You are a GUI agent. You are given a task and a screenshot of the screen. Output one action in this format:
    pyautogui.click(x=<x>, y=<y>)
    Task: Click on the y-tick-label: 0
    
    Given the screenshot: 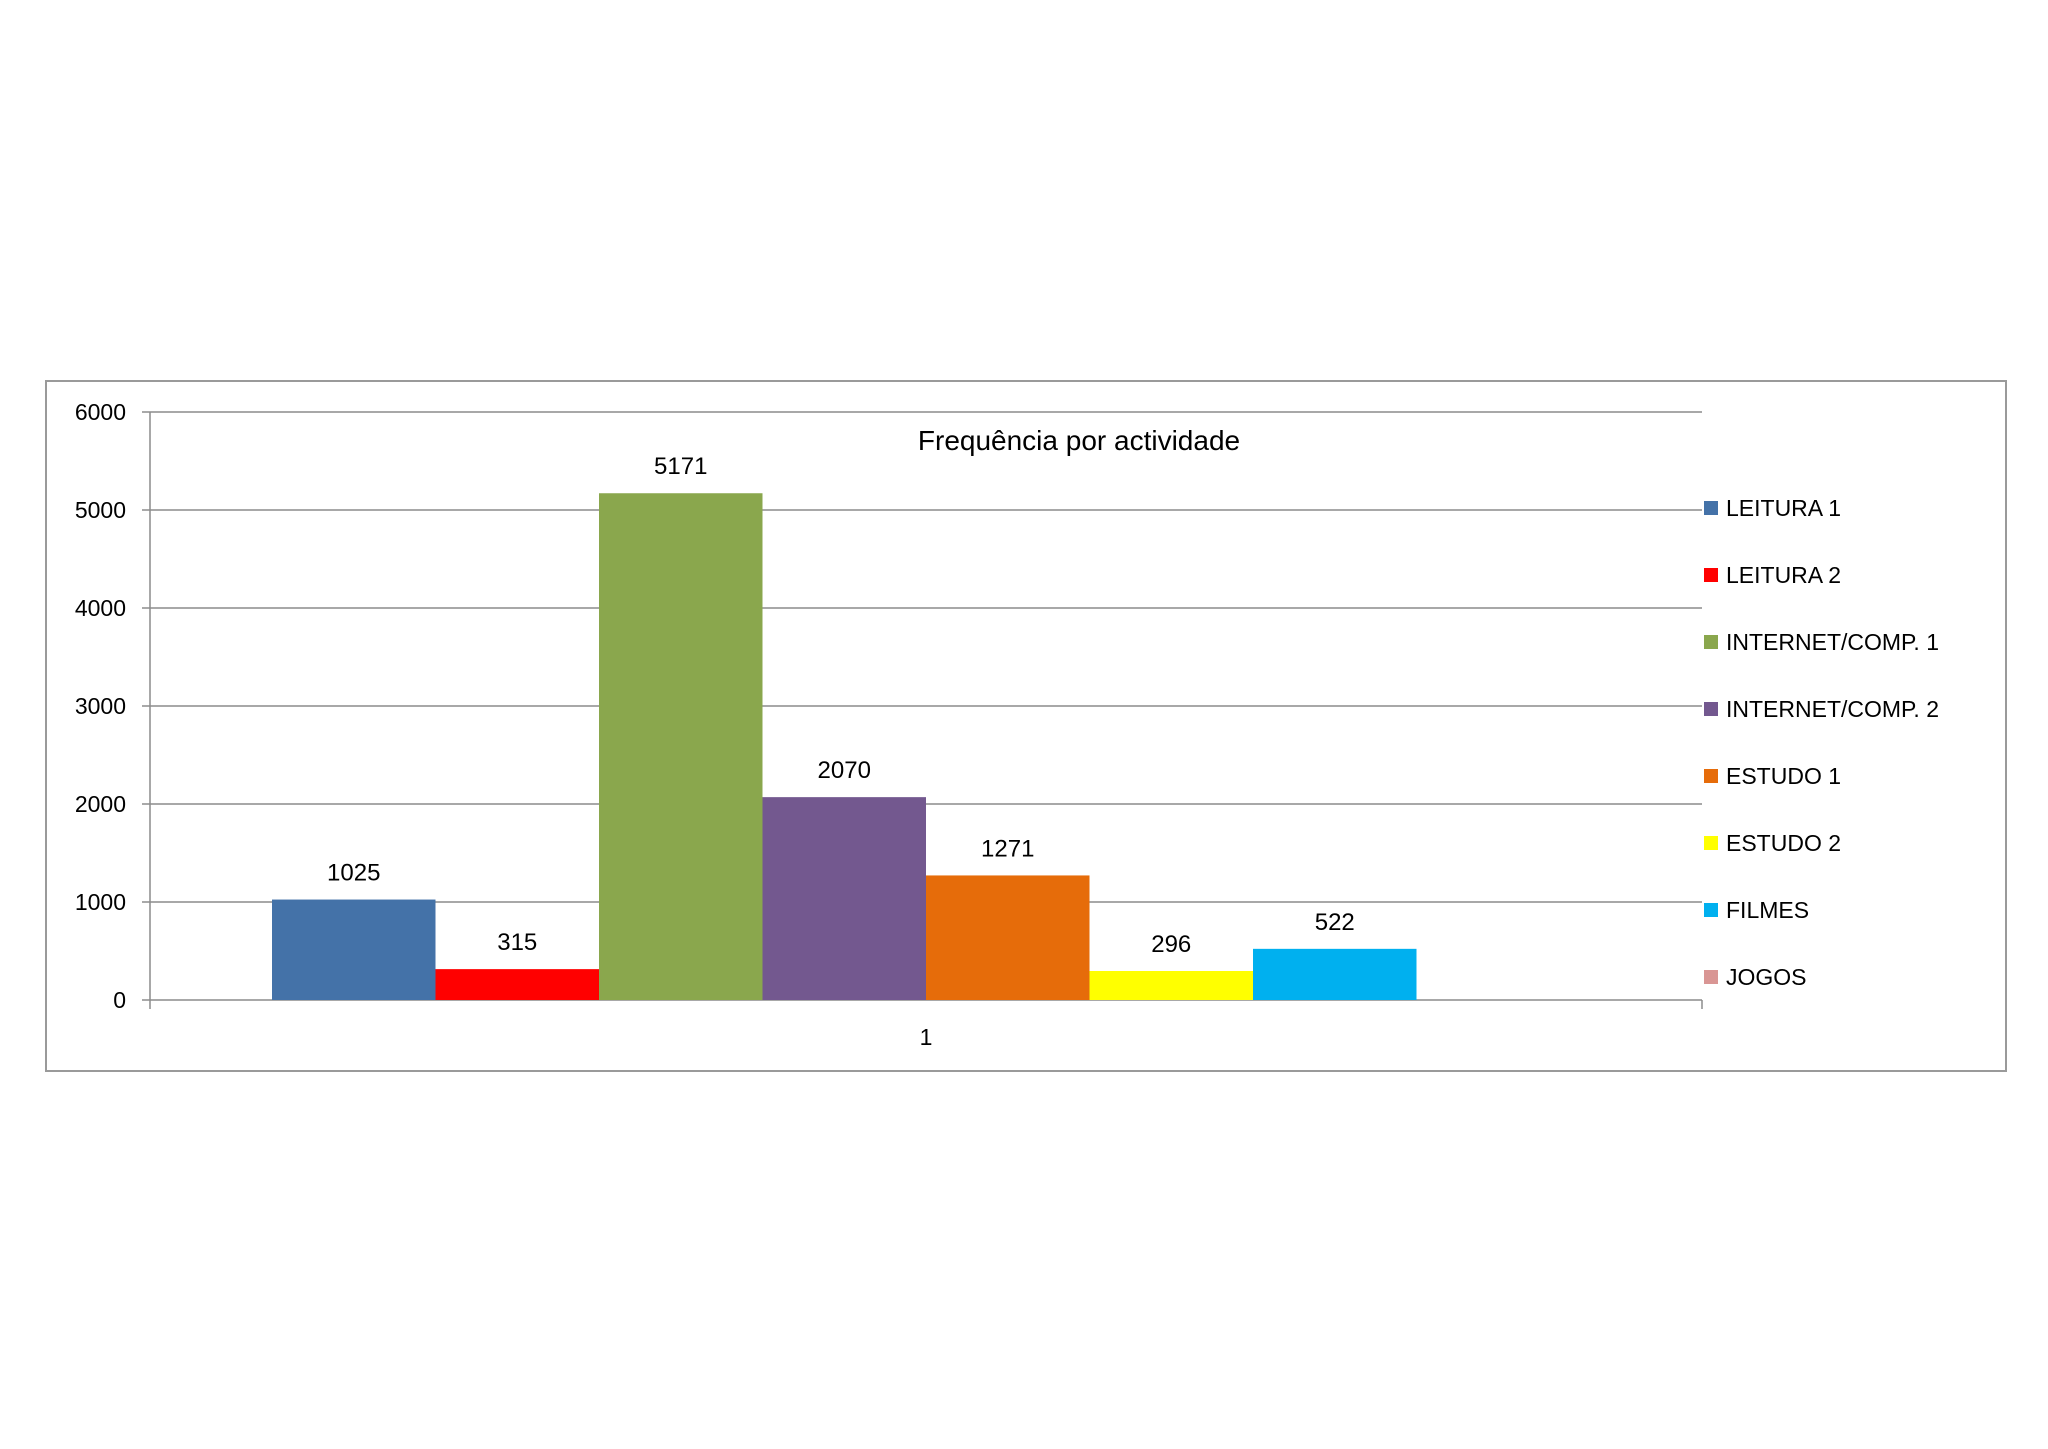 What is the action you would take?
    pyautogui.click(x=119, y=1000)
    